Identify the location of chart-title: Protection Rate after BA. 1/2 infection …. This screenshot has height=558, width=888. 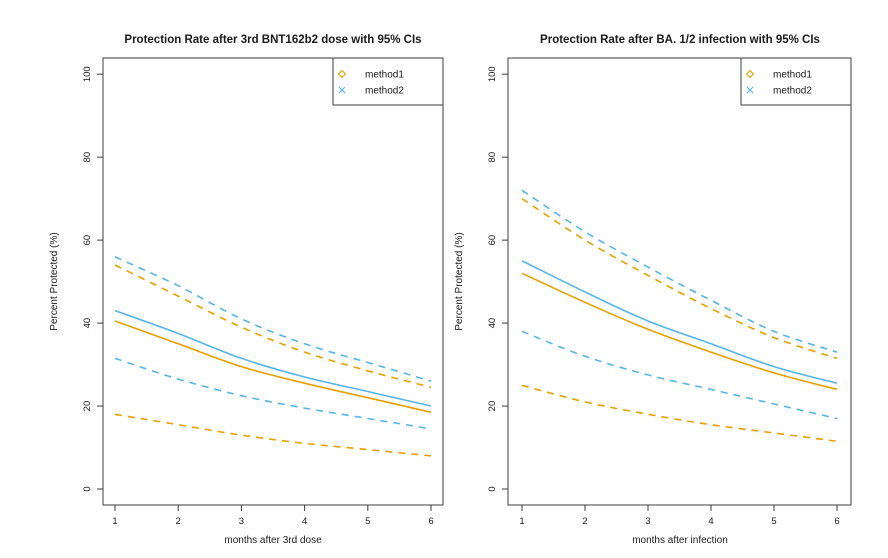
(680, 40).